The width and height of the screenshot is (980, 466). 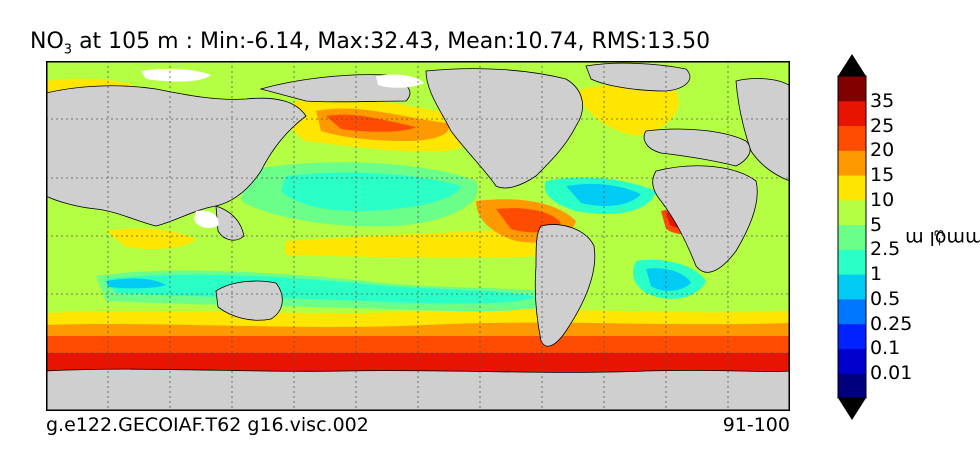 What do you see at coordinates (176, 75) in the screenshot?
I see `arctic-ice-mask` at bounding box center [176, 75].